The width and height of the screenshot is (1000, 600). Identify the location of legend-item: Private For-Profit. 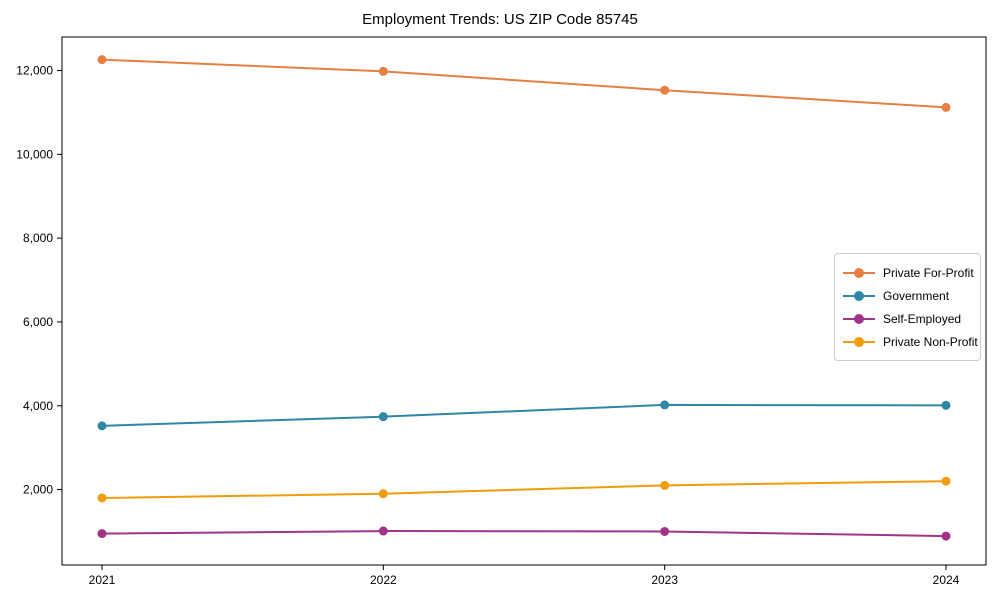
(908, 272).